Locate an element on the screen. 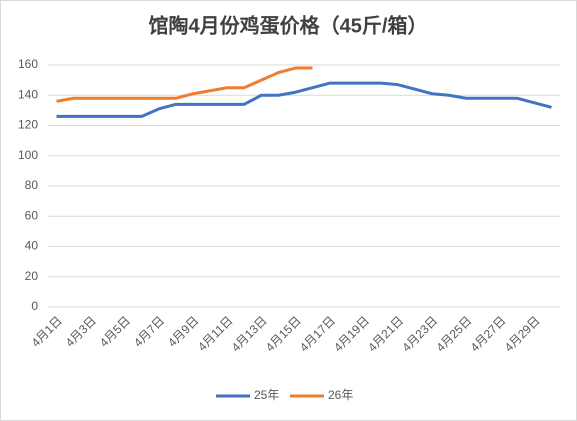  y-tick-label: 20 is located at coordinates (32, 276).